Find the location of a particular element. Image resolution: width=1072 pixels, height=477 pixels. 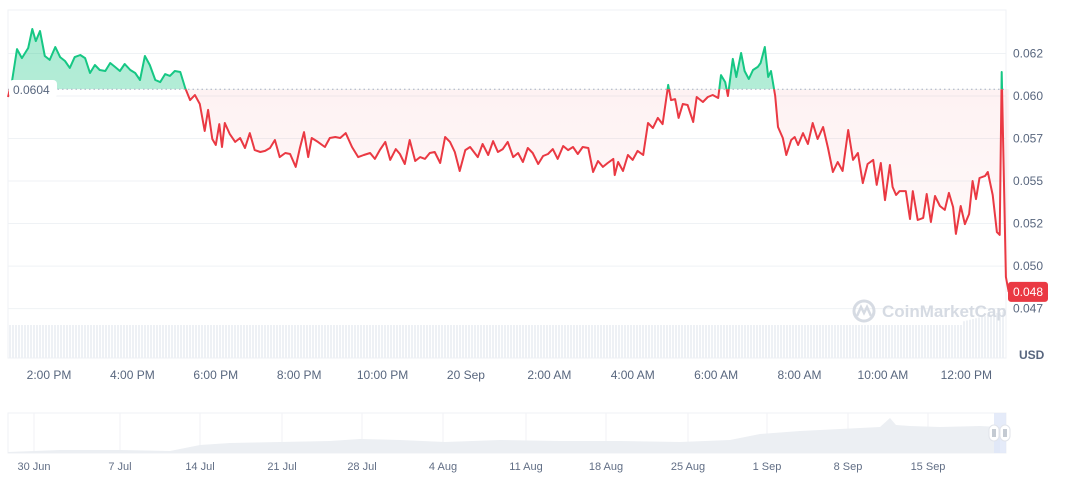

y-tick-label: 0.052 is located at coordinates (1028, 224).